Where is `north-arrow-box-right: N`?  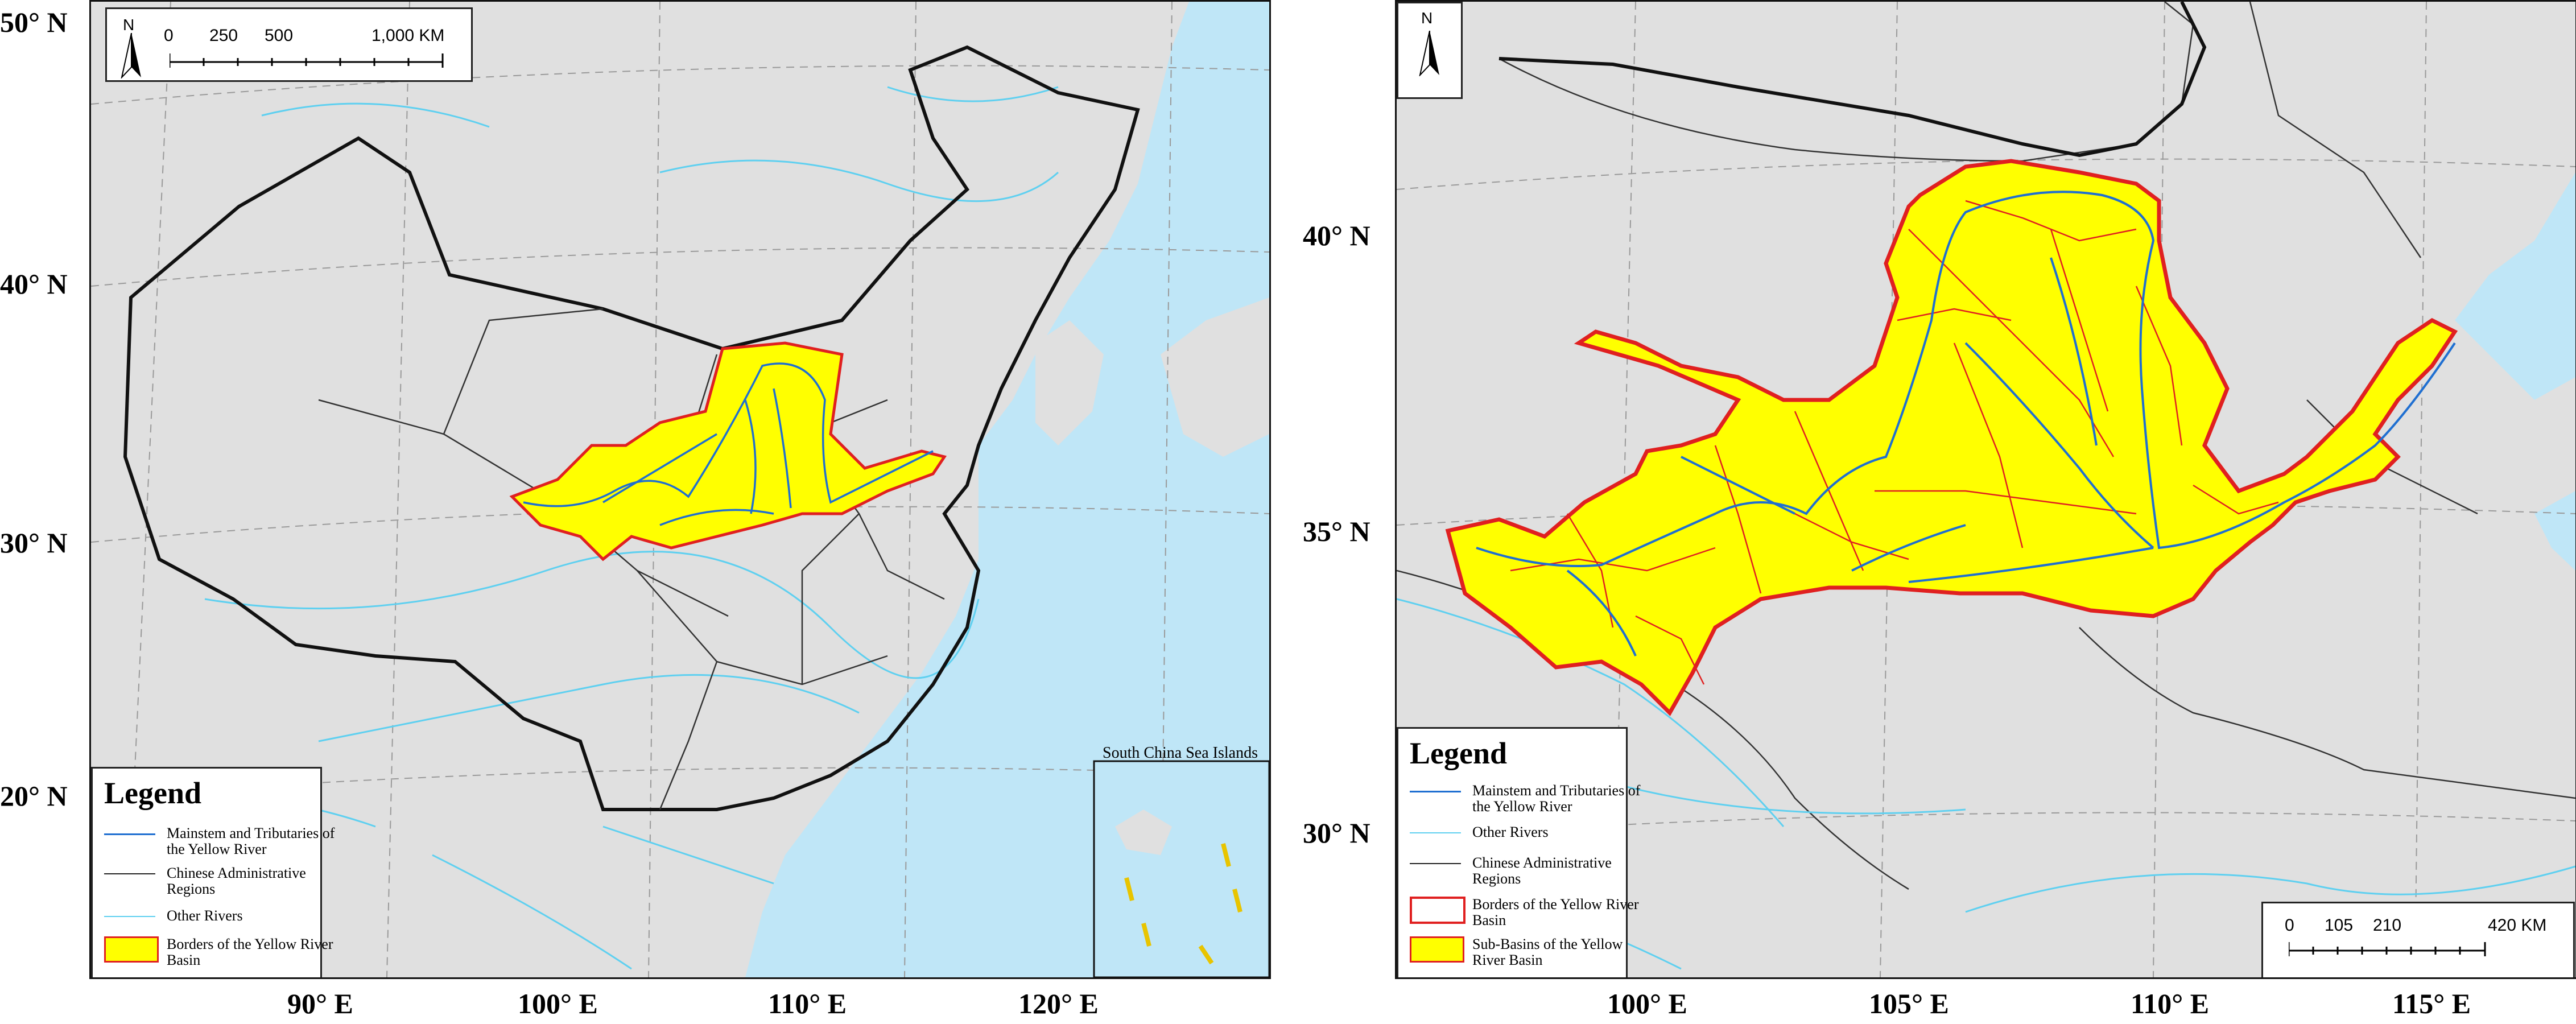 north-arrow-box-right: N is located at coordinates (1430, 50).